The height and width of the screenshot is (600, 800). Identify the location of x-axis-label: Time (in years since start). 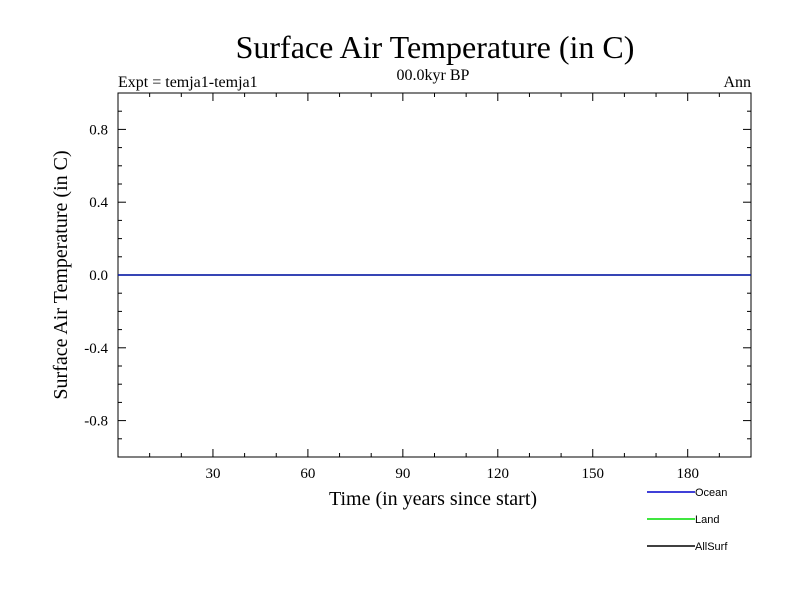
(433, 499).